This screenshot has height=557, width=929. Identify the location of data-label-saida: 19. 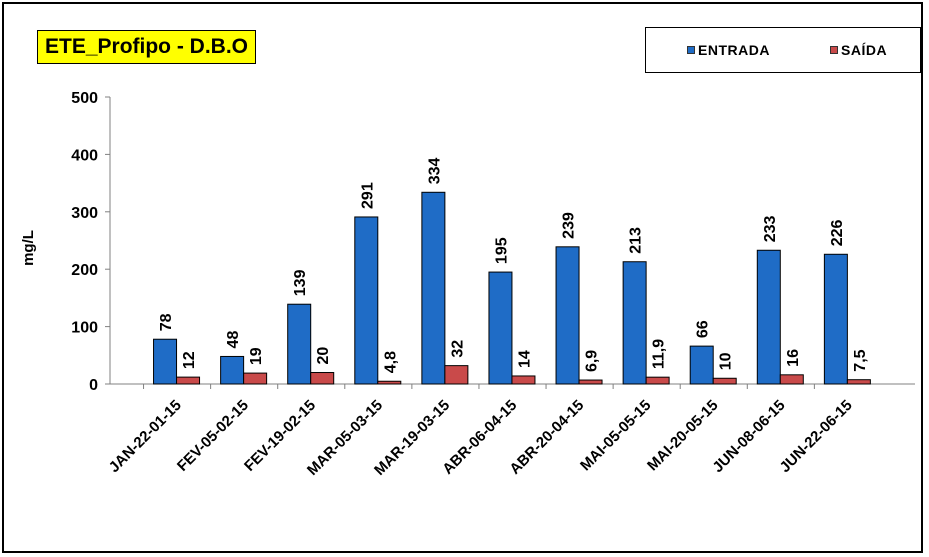
(256, 356).